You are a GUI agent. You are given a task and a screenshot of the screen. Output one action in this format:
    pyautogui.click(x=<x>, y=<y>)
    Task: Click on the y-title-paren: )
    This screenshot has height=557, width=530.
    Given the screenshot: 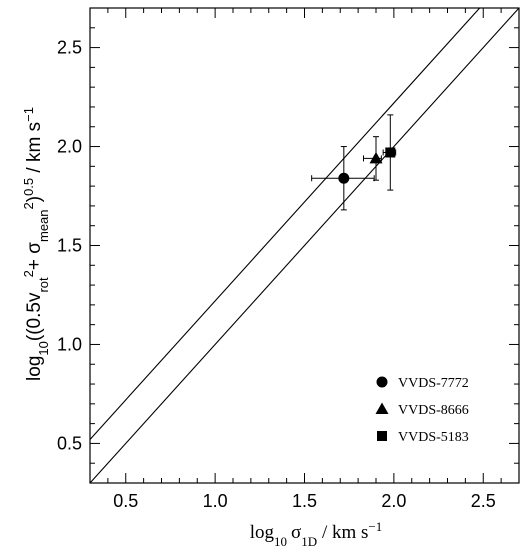 What is the action you would take?
    pyautogui.click(x=34, y=199)
    